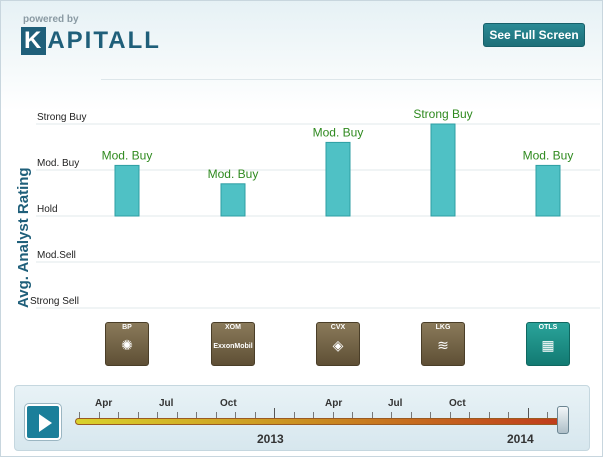  Describe the element at coordinates (534, 35) in the screenshot. I see `see-full-screen-button: See Full Screen` at that location.